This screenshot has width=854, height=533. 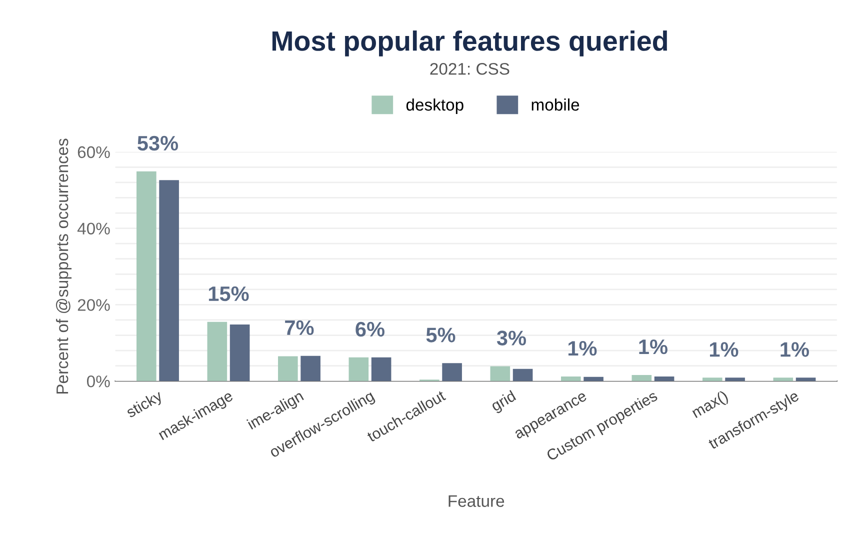 I want to click on x-tick-label: grid, so click(x=504, y=402).